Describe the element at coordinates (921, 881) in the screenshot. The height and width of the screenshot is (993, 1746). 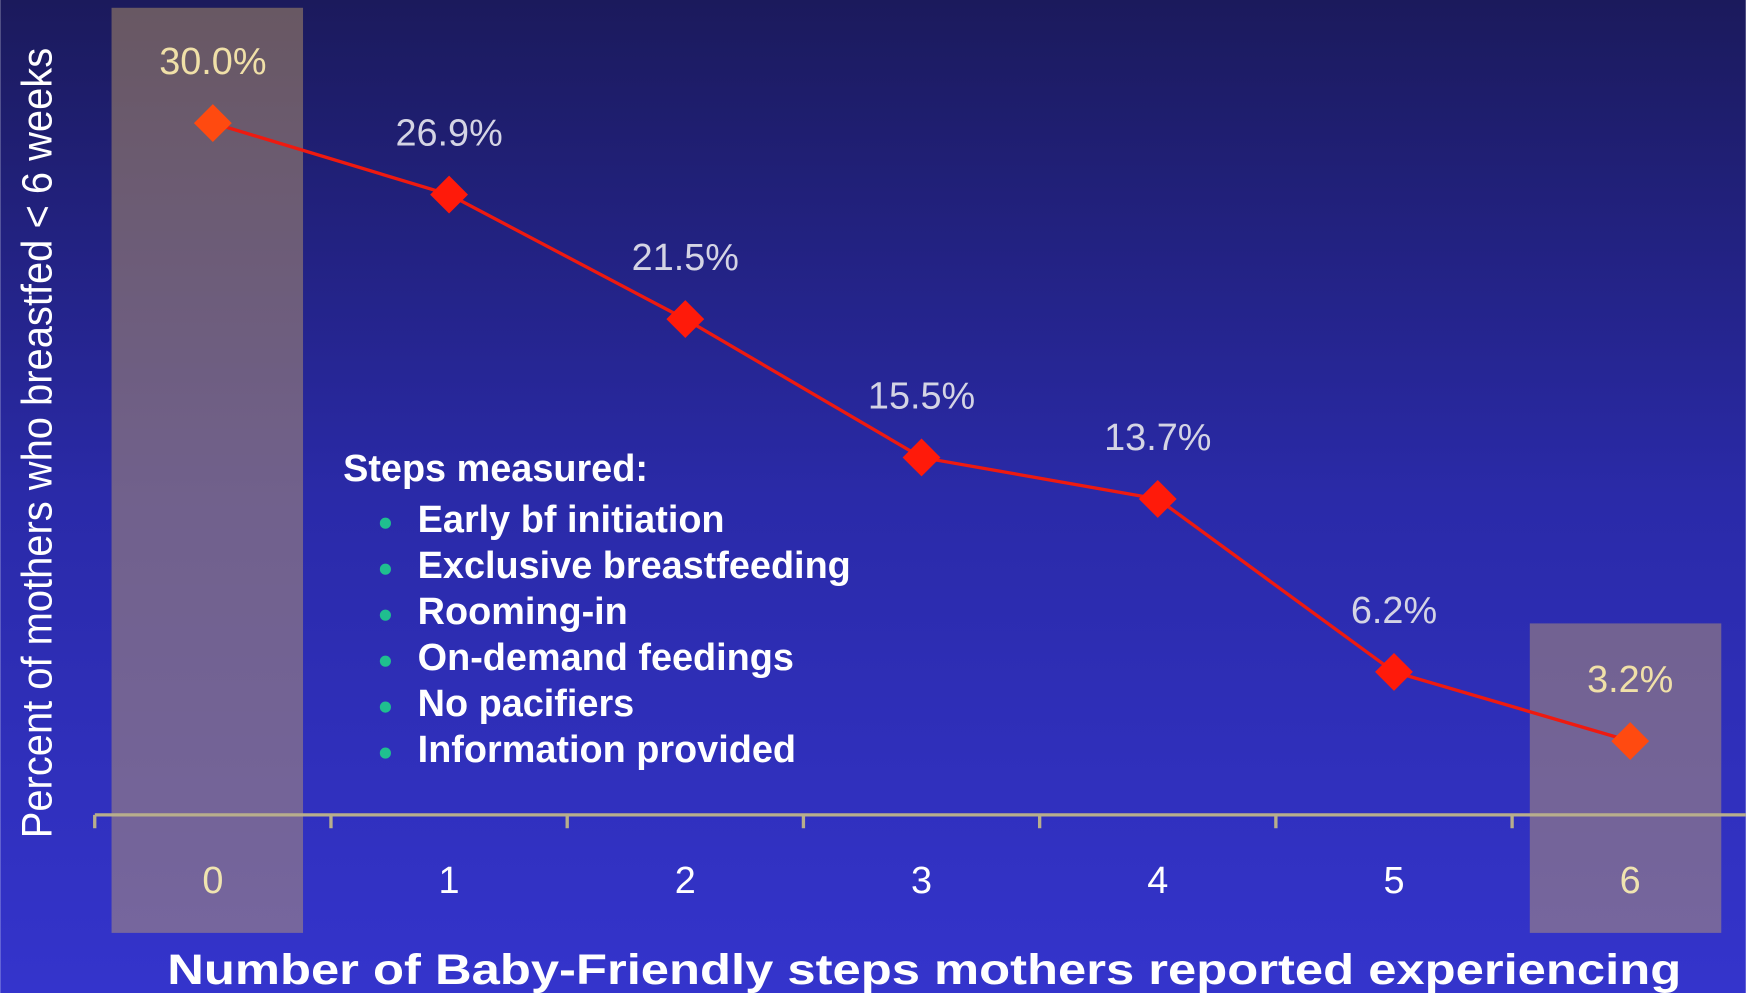
I see `x-tick-label: 3` at that location.